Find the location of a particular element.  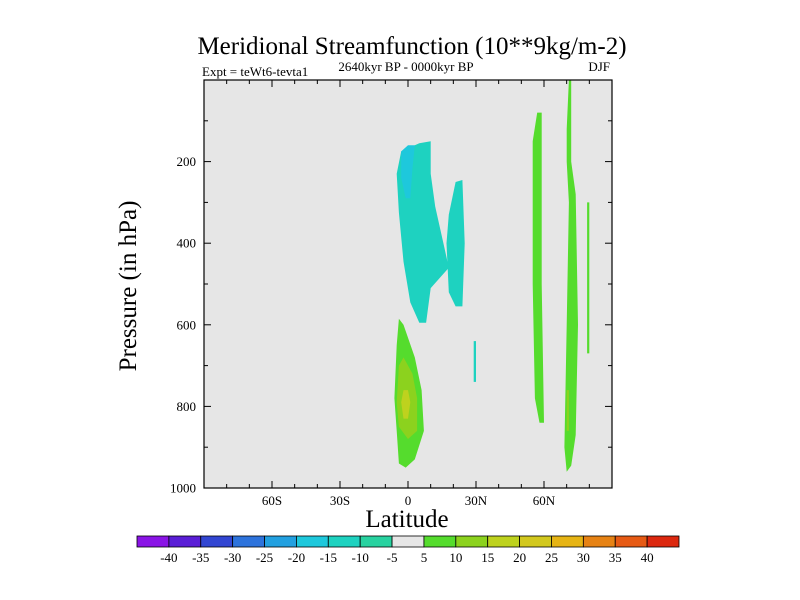

colorbar-label: -25 is located at coordinates (264, 557).